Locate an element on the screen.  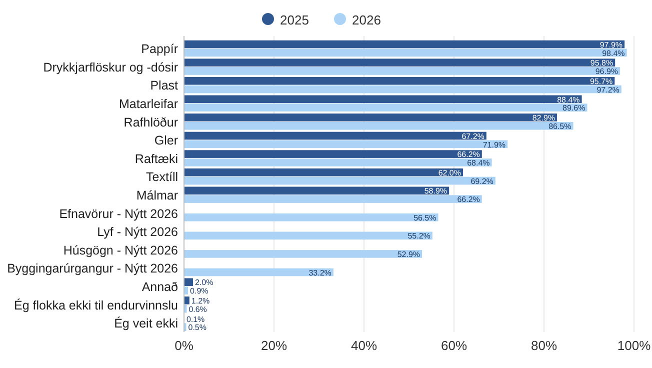
data-label: 56.5% is located at coordinates (425, 217).